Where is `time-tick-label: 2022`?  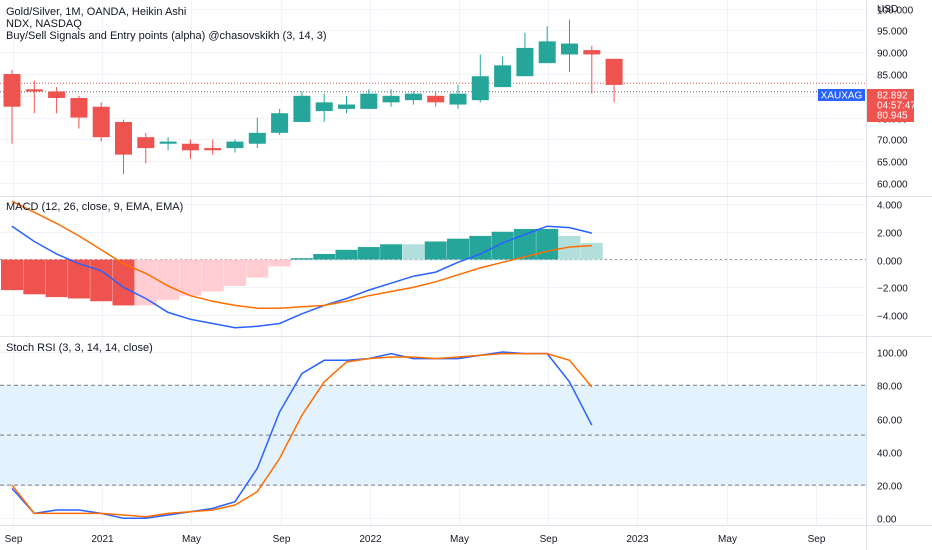
time-tick-label: 2022 is located at coordinates (370, 539).